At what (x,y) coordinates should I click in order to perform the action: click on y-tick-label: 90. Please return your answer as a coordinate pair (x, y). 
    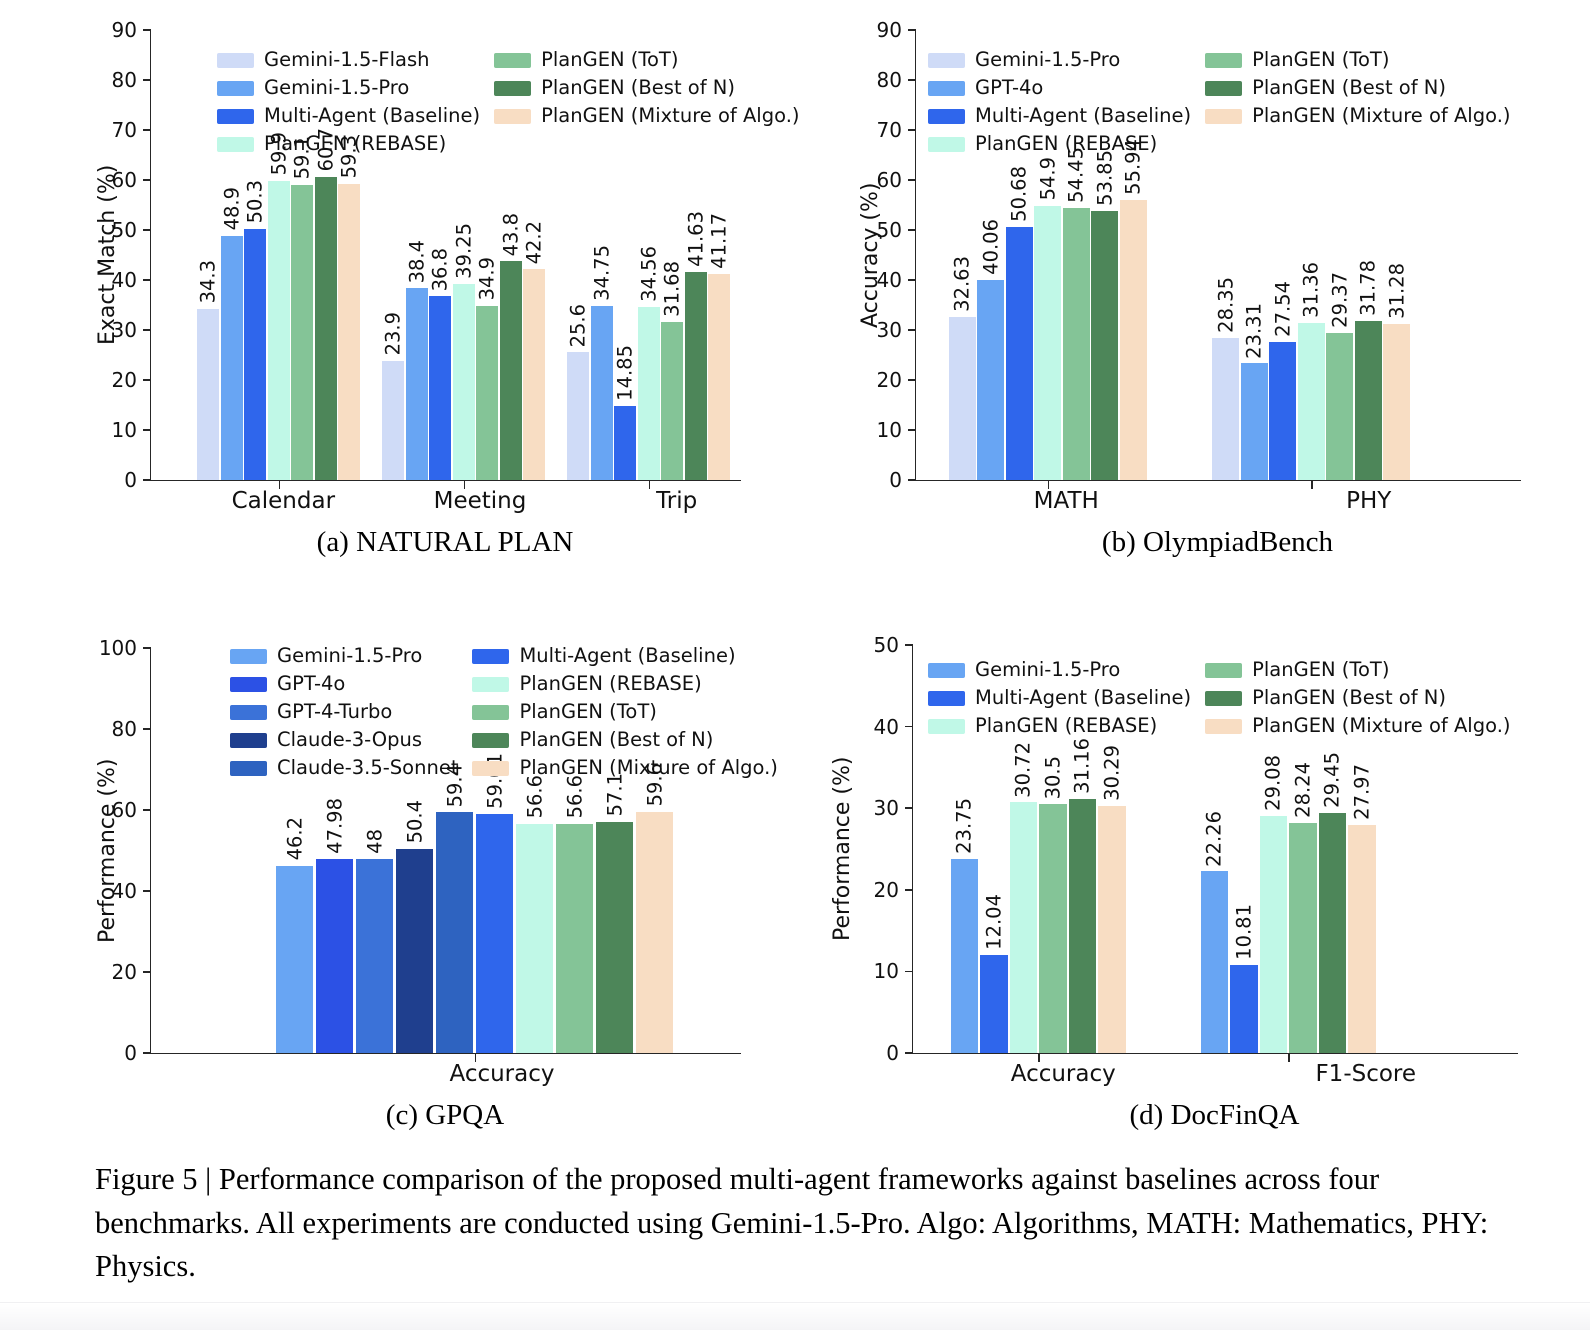
    Looking at the image, I should click on (889, 30).